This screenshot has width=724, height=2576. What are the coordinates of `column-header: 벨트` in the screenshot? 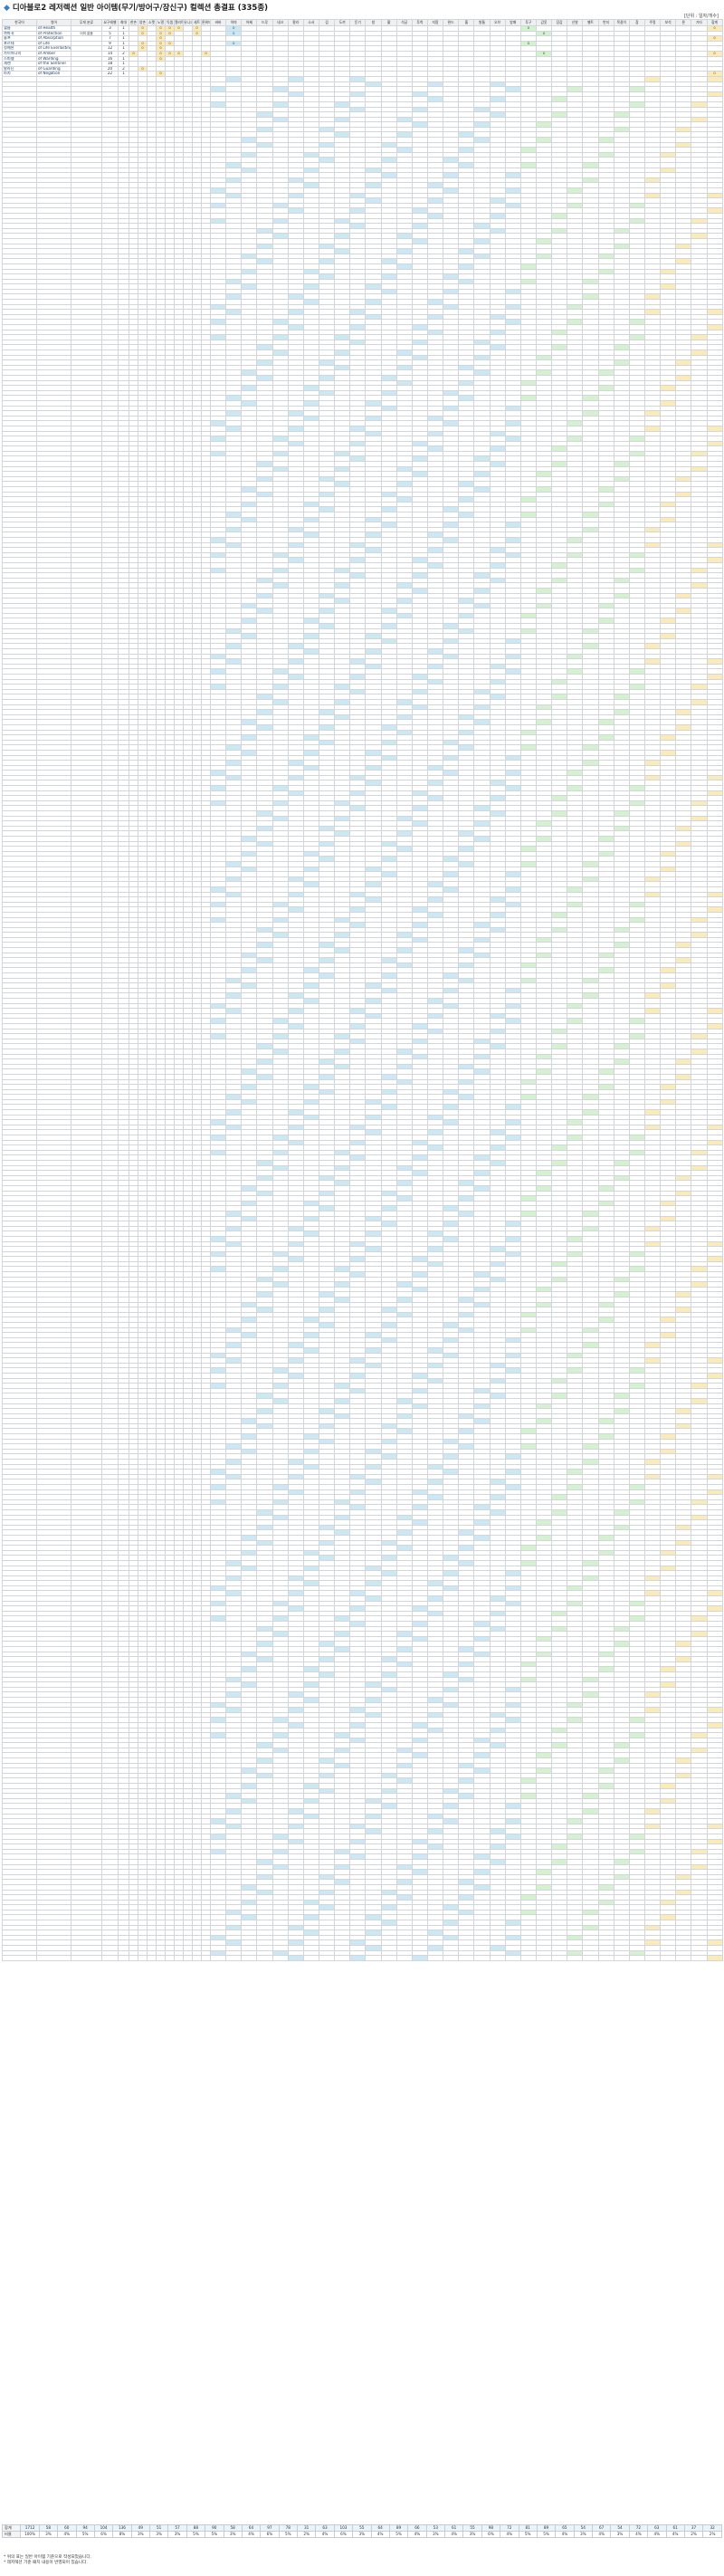 It's located at (590, 22).